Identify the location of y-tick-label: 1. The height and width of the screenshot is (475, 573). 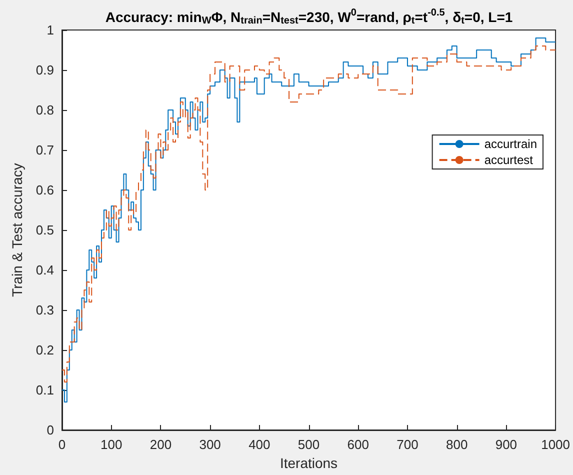
(50, 30).